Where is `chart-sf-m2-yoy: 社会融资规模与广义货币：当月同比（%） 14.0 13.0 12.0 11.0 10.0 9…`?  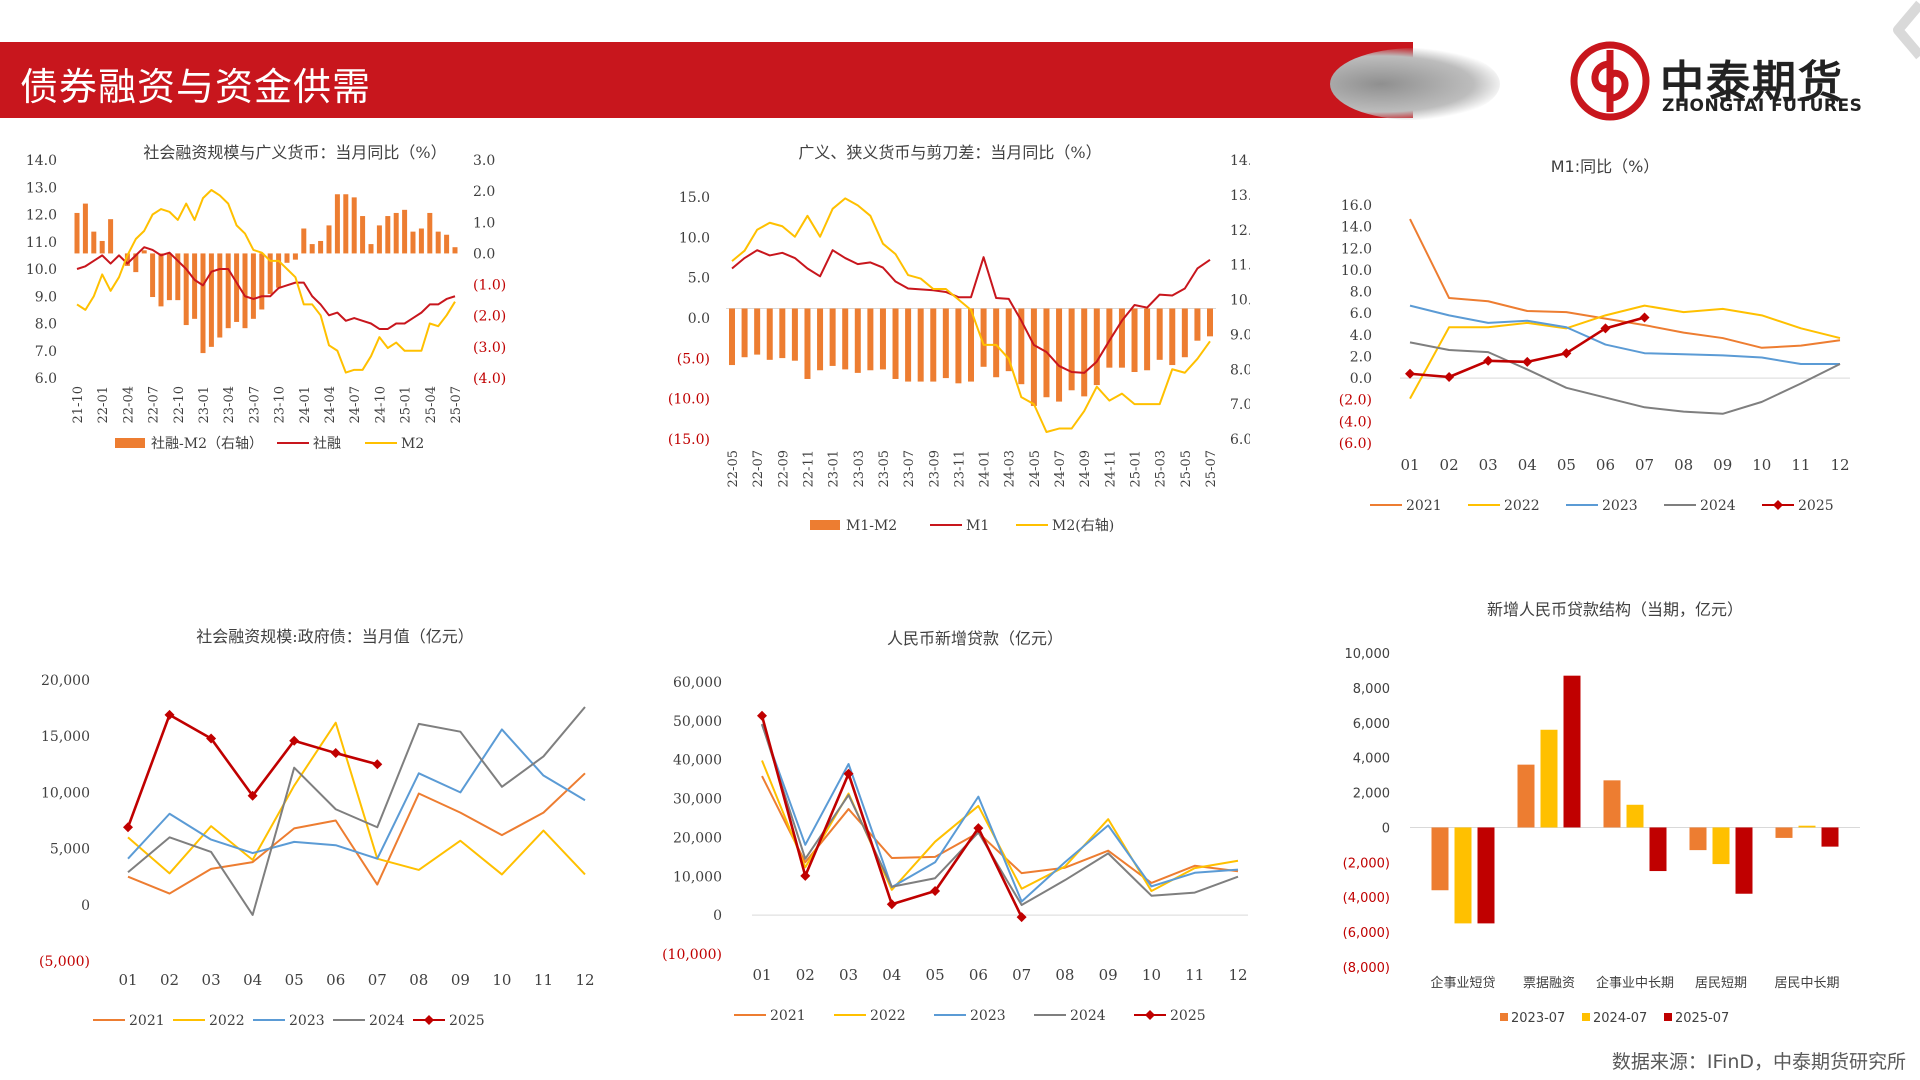 chart-sf-m2-yoy: 社会融资规模与广义货币：当月同比（%） 14.0 13.0 12.0 11.0 10.0 9… is located at coordinates (295, 355).